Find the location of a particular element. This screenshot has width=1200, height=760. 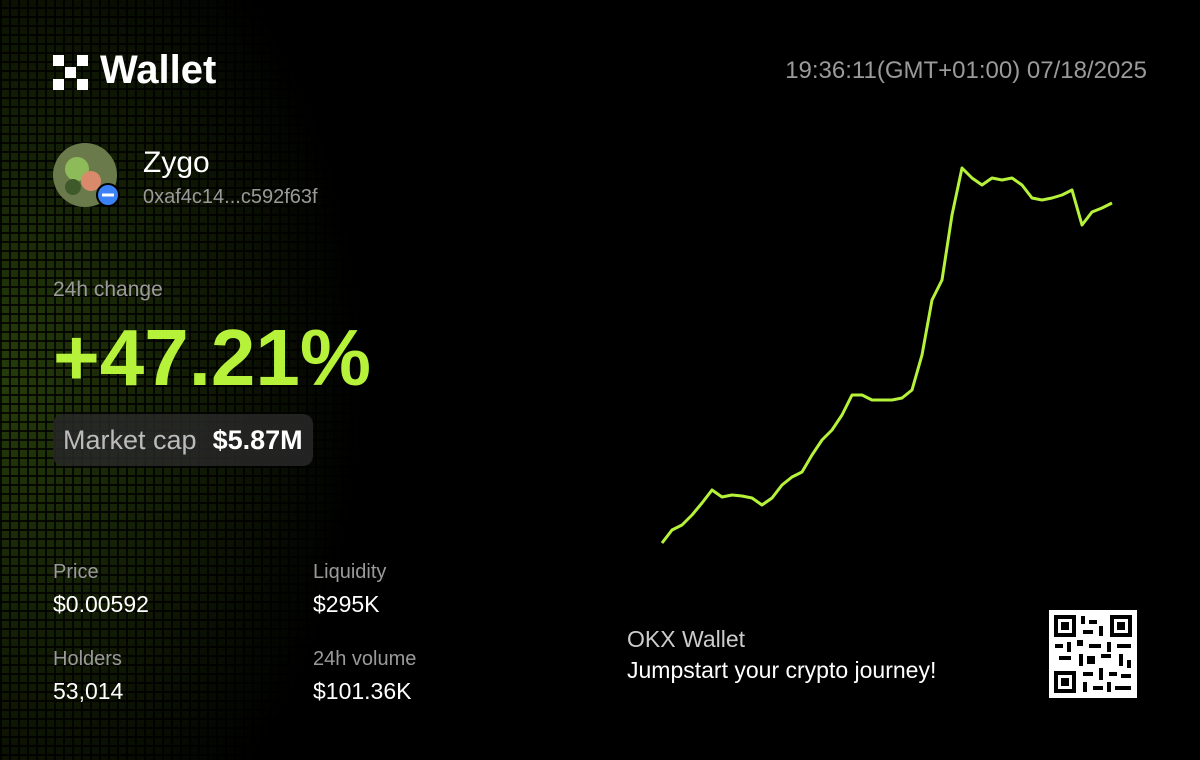

stat-value: 53,014 is located at coordinates (88, 691).